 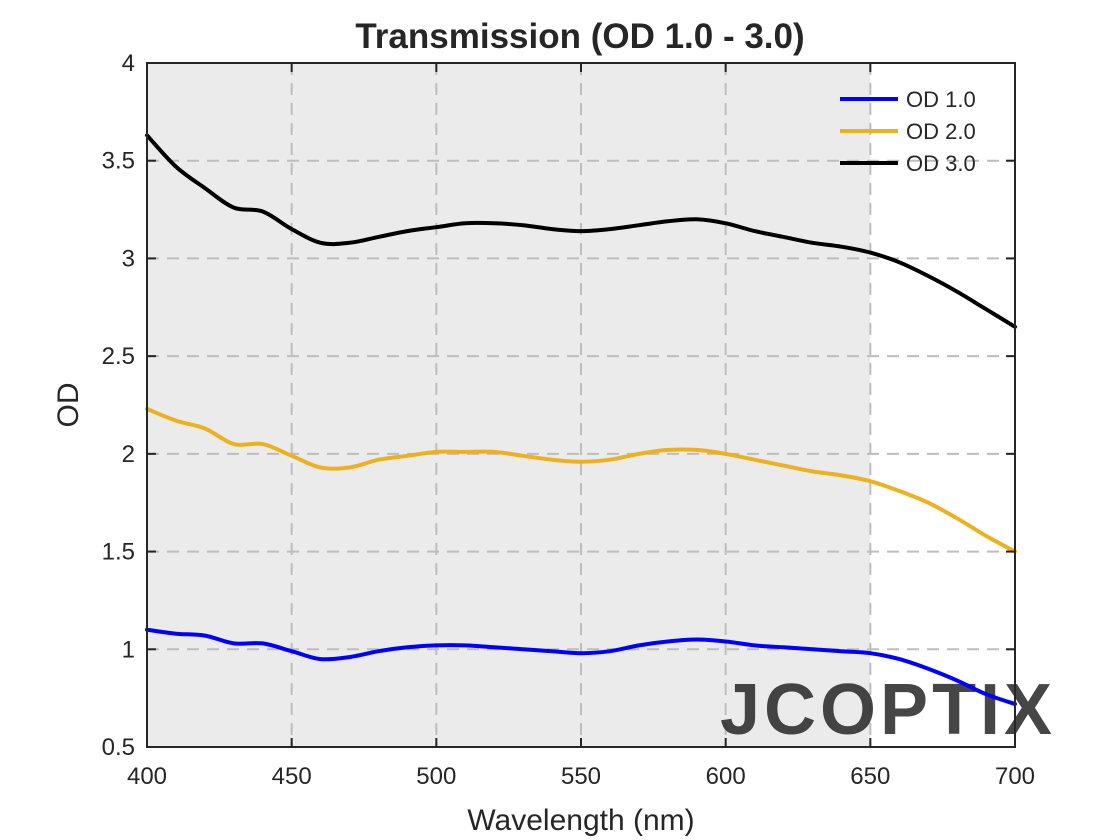 What do you see at coordinates (579, 36) in the screenshot?
I see `chart-title: Transmission (OD 1.0 - 3.0)` at bounding box center [579, 36].